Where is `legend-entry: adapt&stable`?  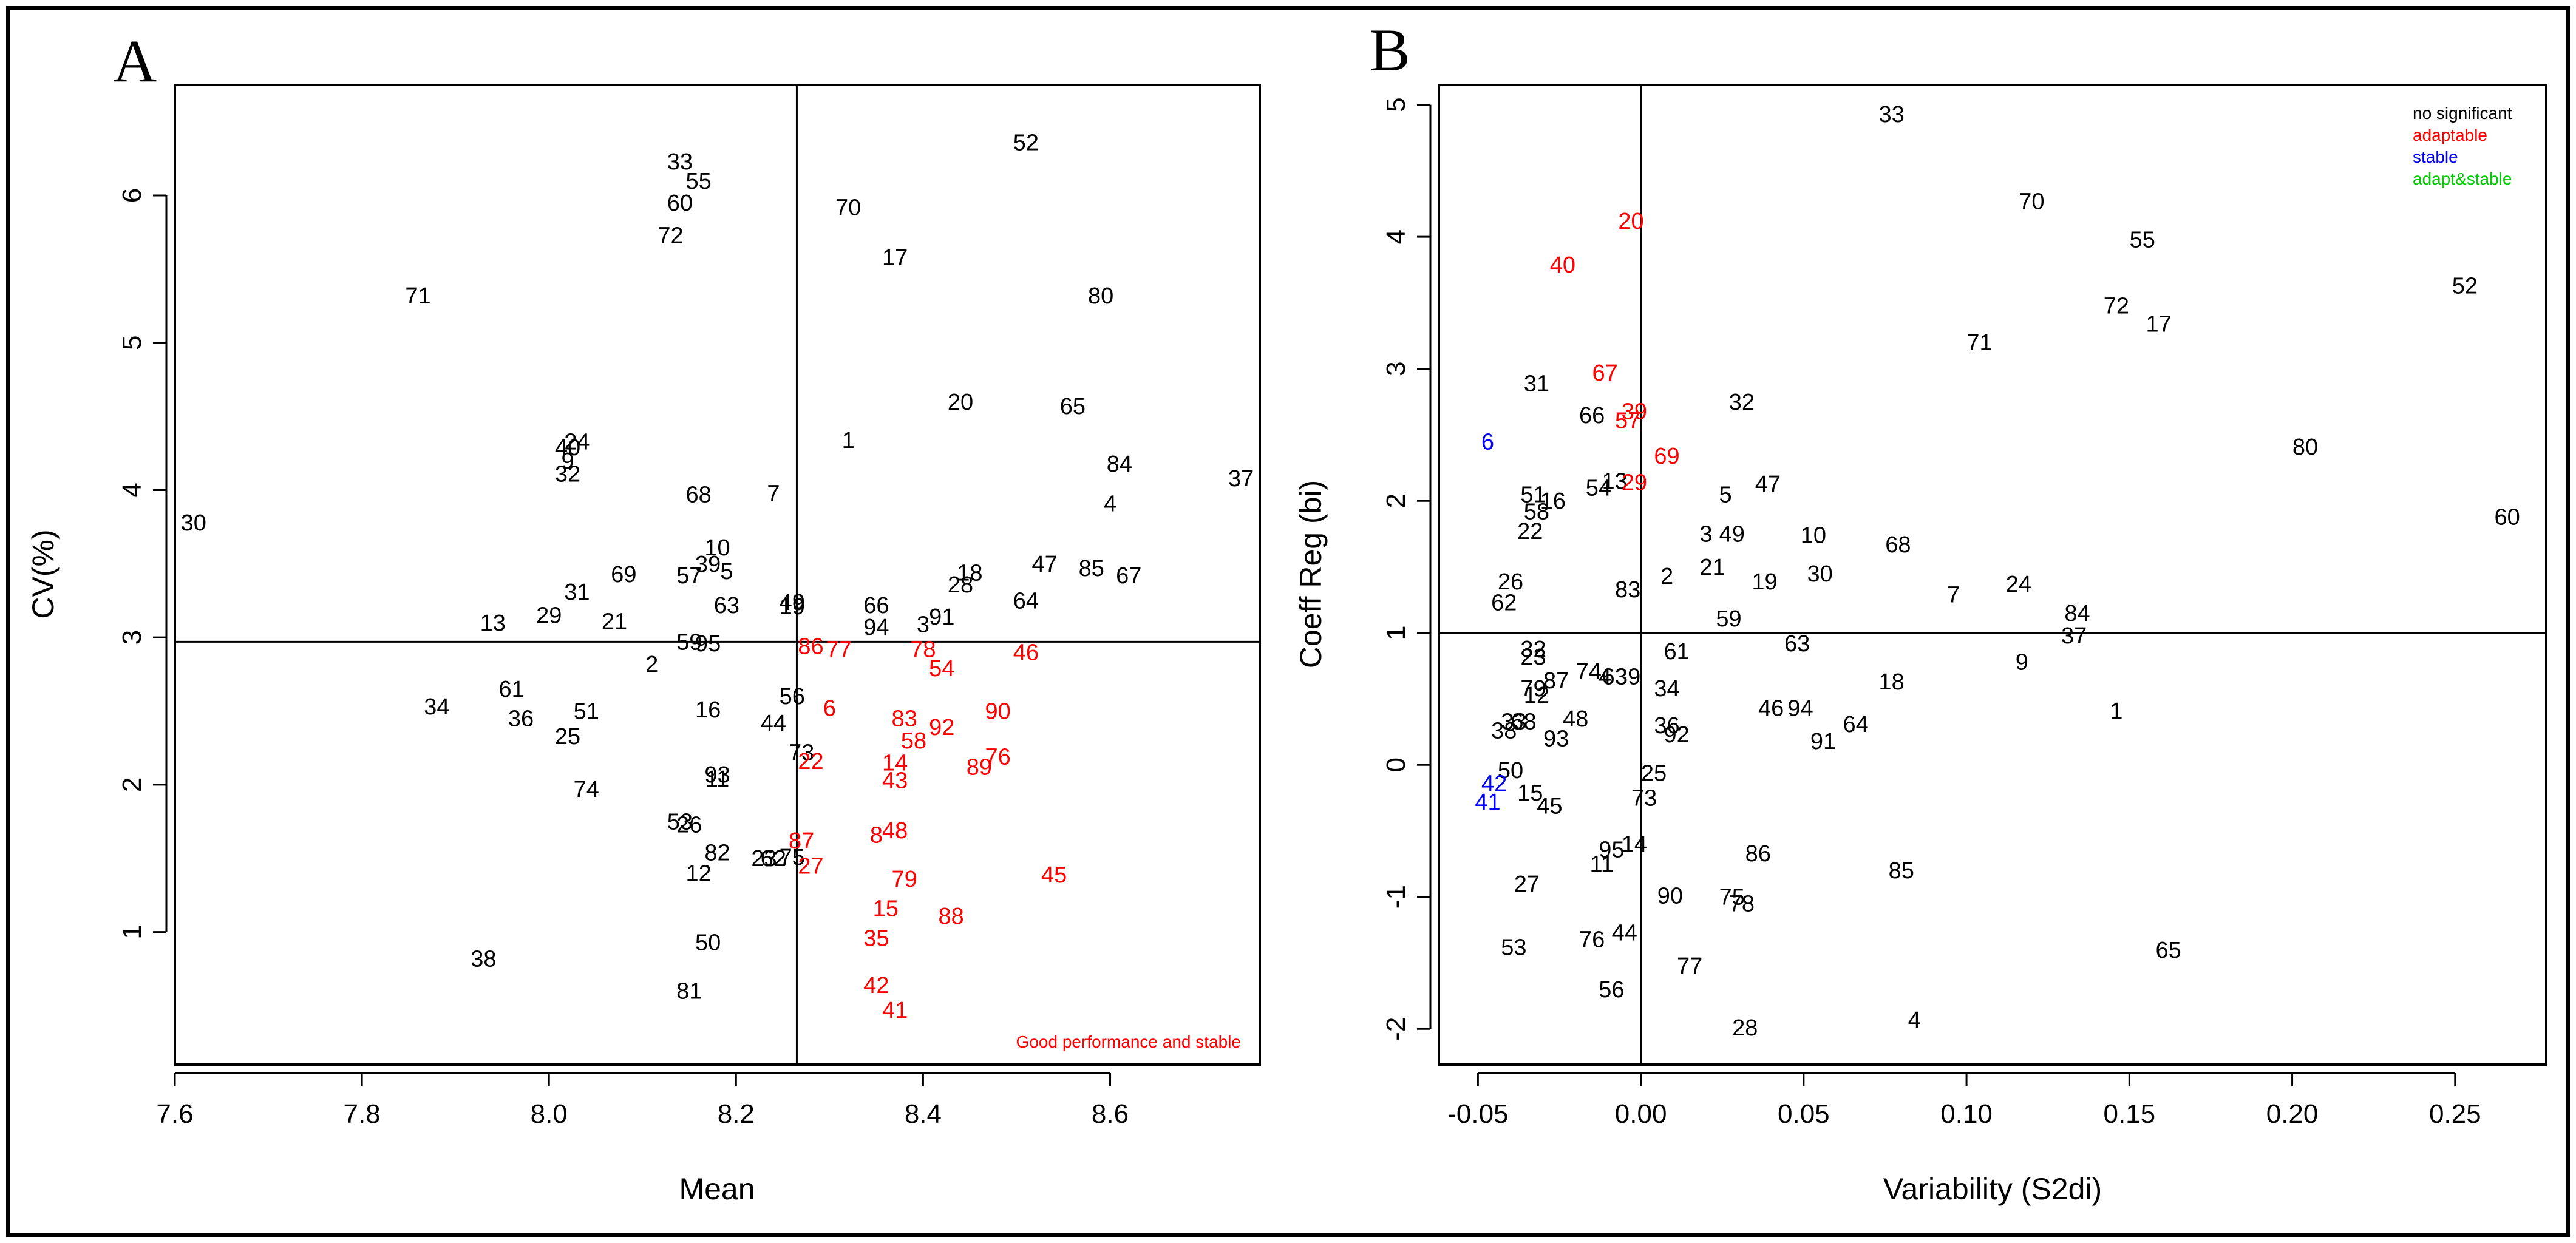 legend-entry: adapt&stable is located at coordinates (2462, 178).